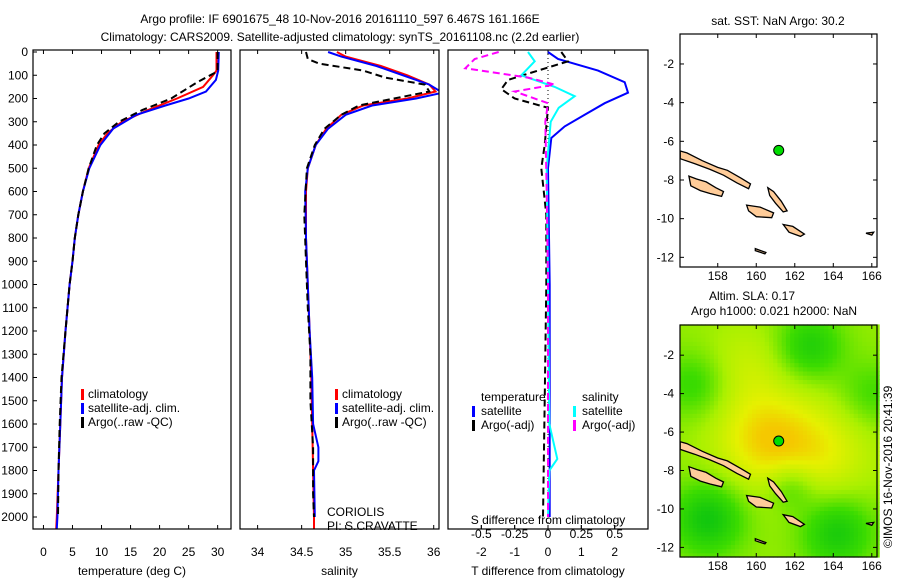 The image size is (900, 585). What do you see at coordinates (668, 180) in the screenshot?
I see `map-lat-label: -8` at bounding box center [668, 180].